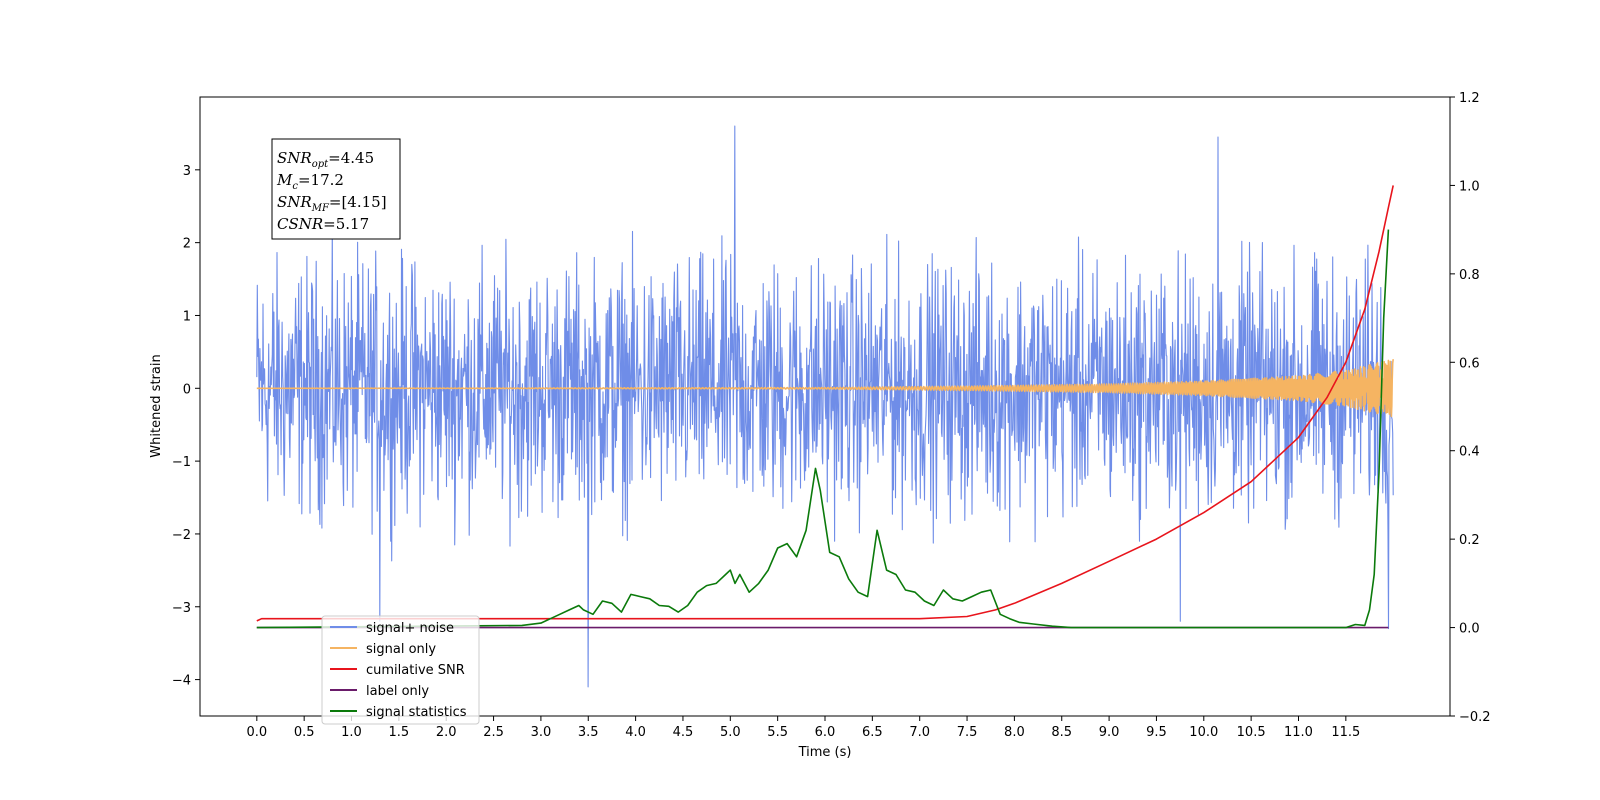  I want to click on x-tick-label: 8.5, so click(1061, 732).